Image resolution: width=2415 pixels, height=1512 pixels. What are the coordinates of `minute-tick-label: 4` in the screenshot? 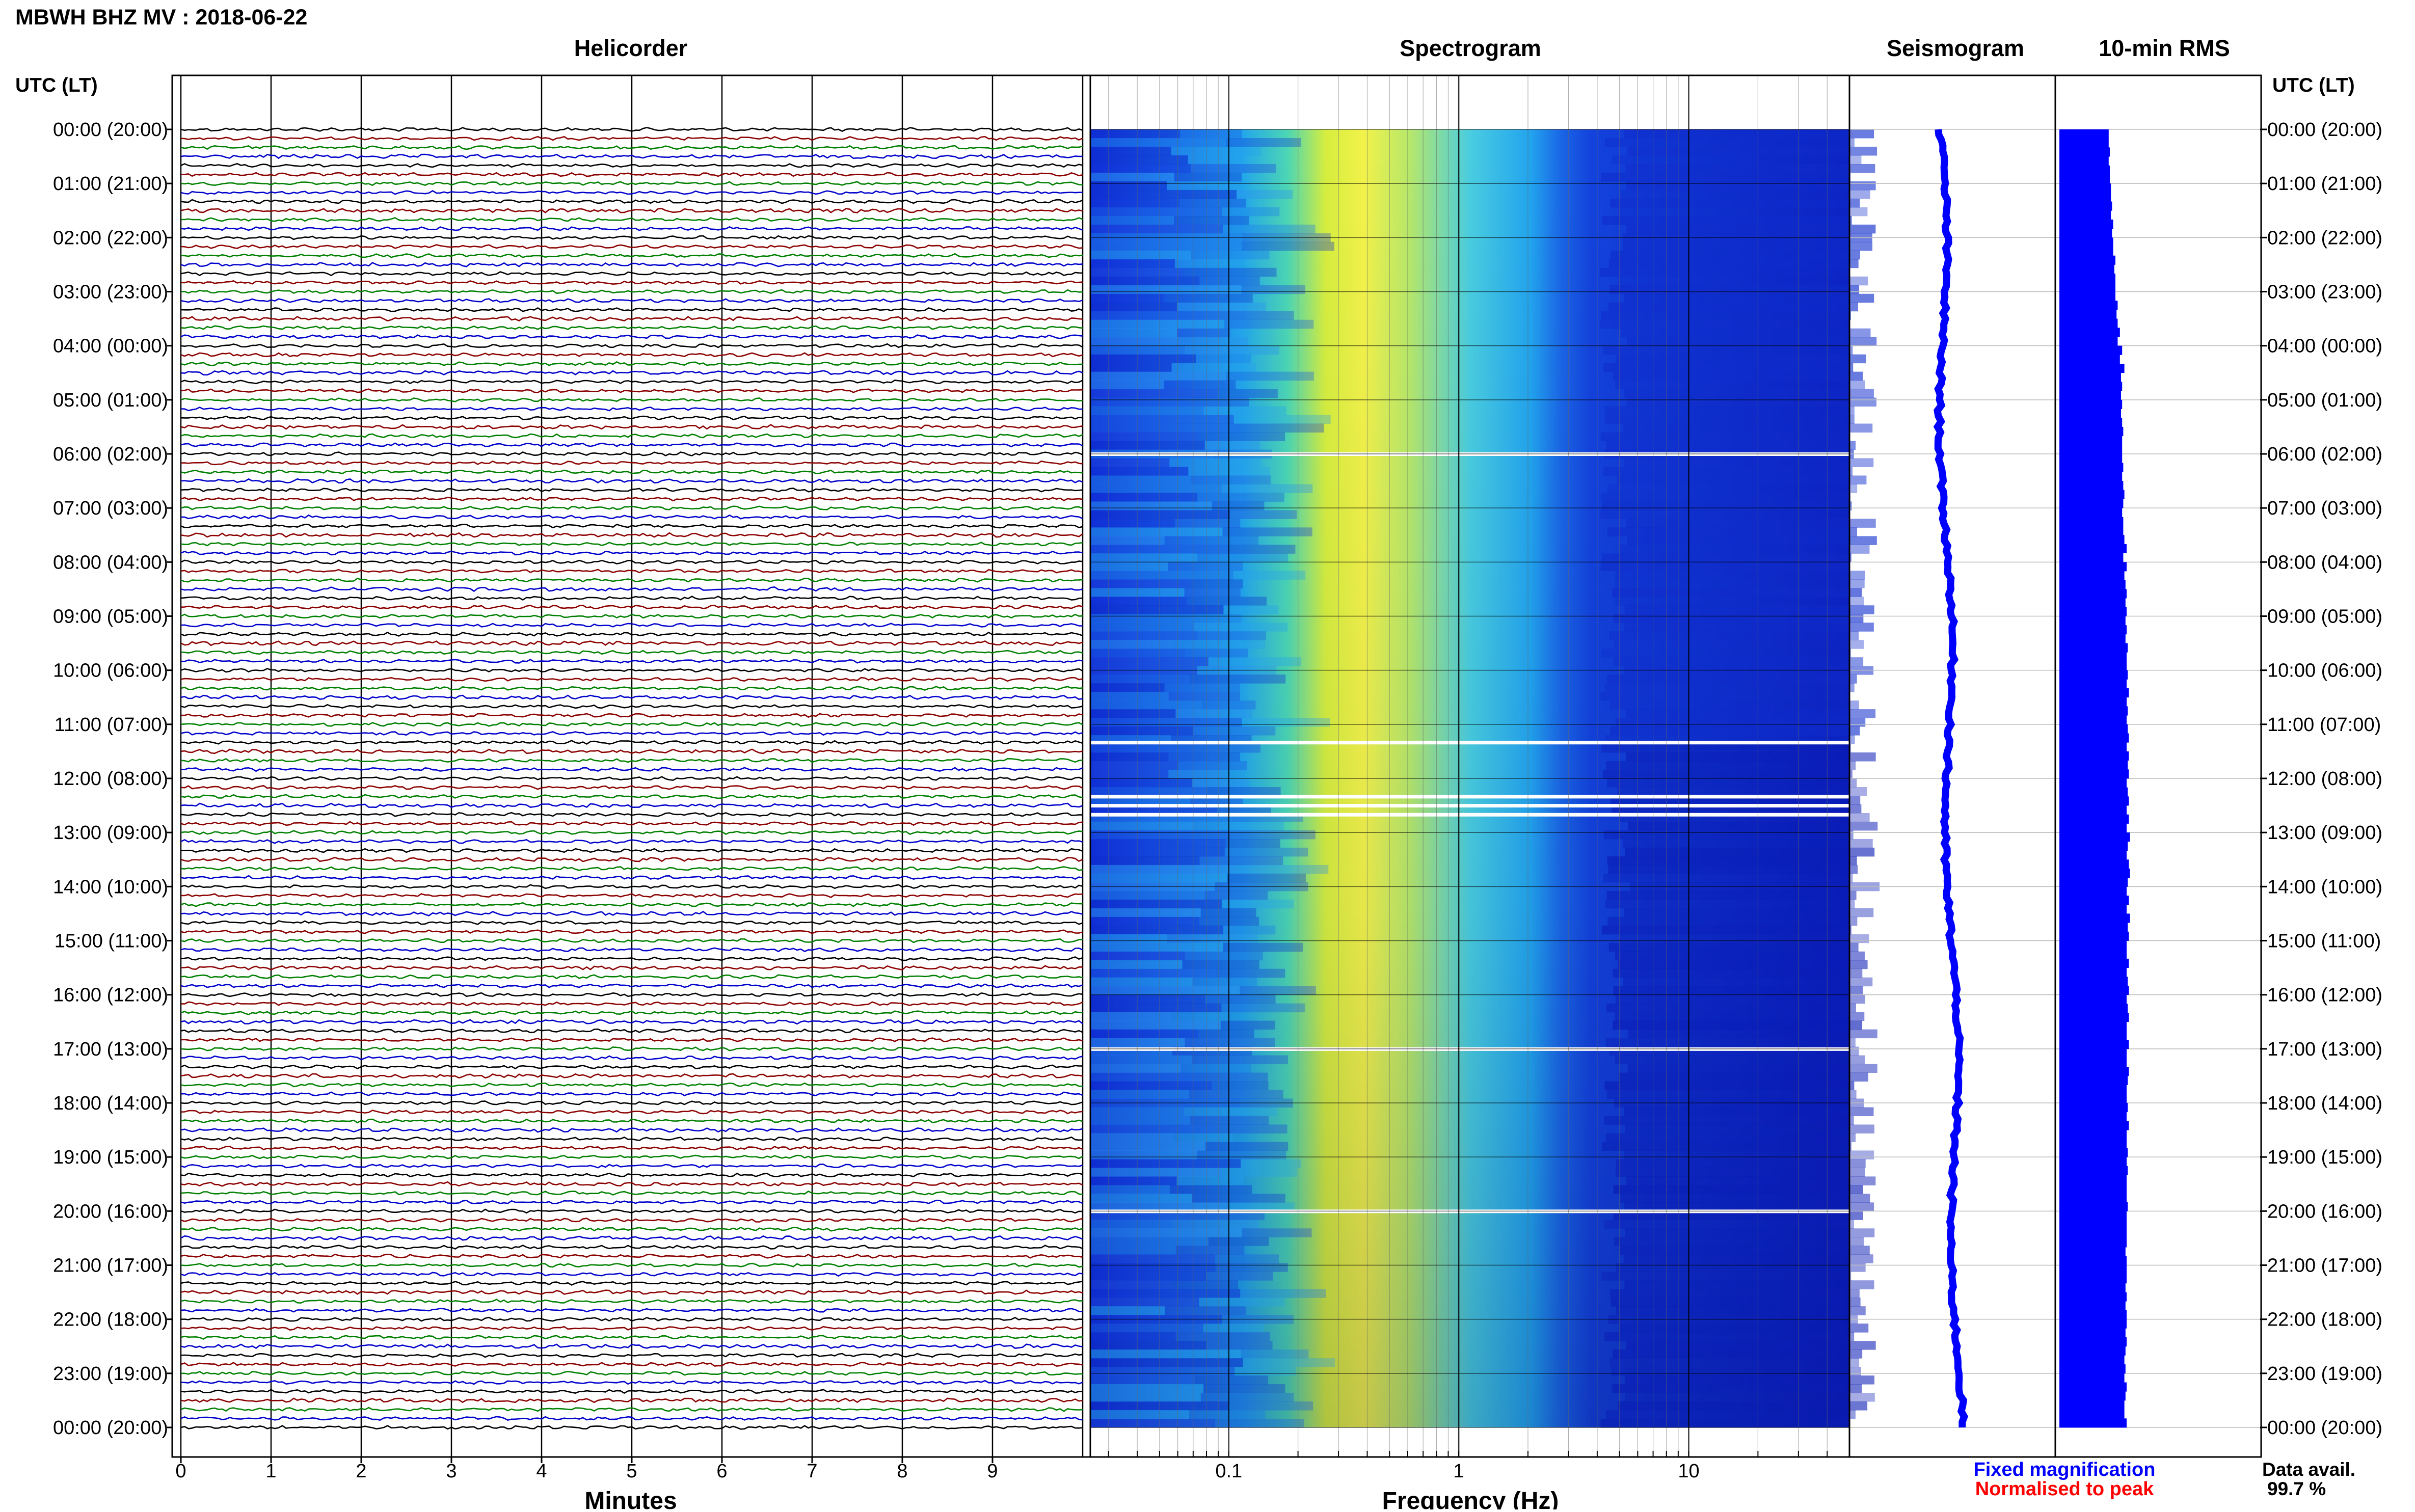 It's located at (542, 1471).